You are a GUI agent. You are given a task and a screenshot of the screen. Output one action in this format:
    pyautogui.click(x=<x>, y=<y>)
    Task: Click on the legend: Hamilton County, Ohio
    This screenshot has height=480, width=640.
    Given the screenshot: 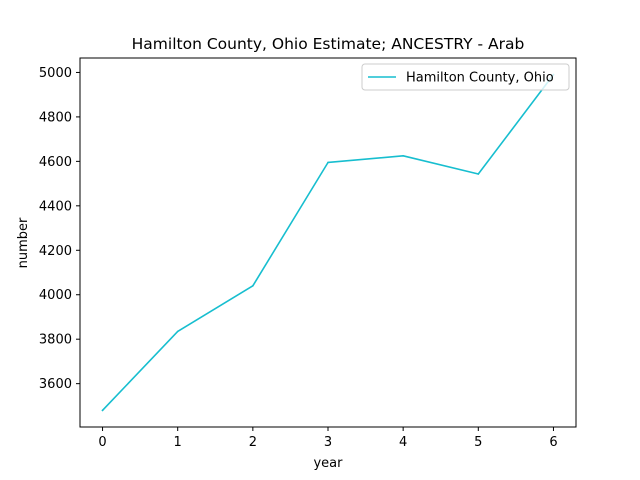 What is the action you would take?
    pyautogui.click(x=465, y=77)
    